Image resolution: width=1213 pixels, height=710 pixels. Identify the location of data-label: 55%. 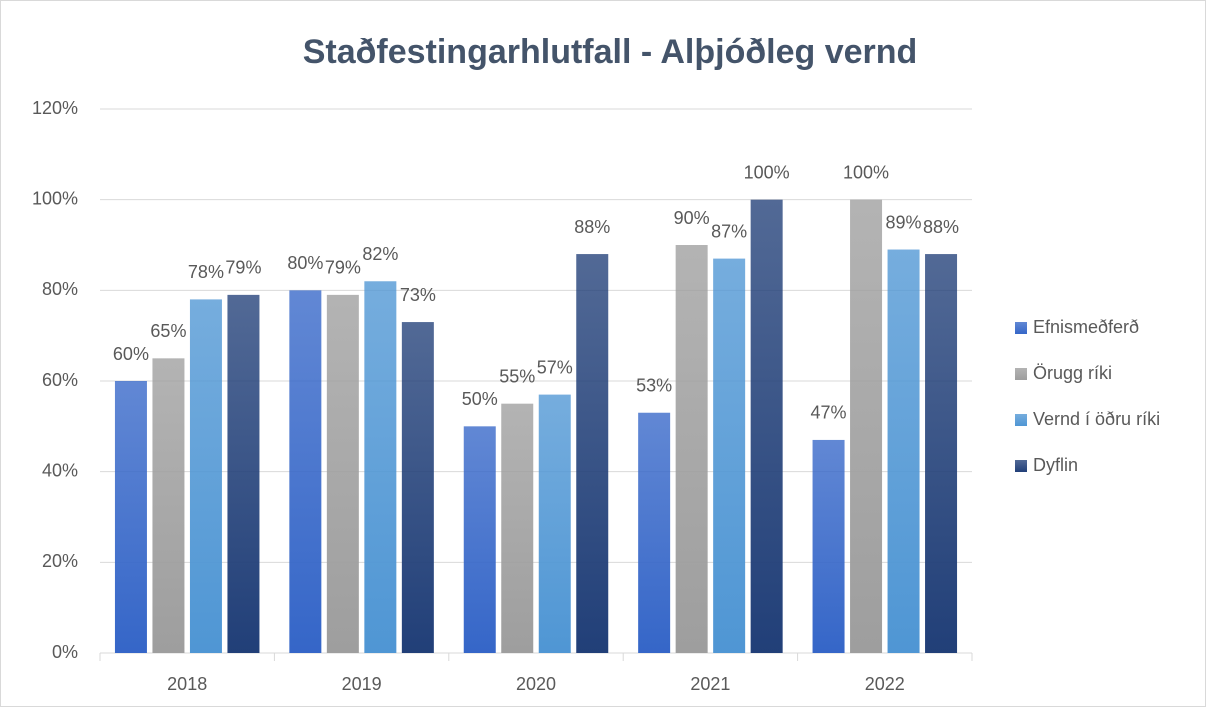
(517, 376).